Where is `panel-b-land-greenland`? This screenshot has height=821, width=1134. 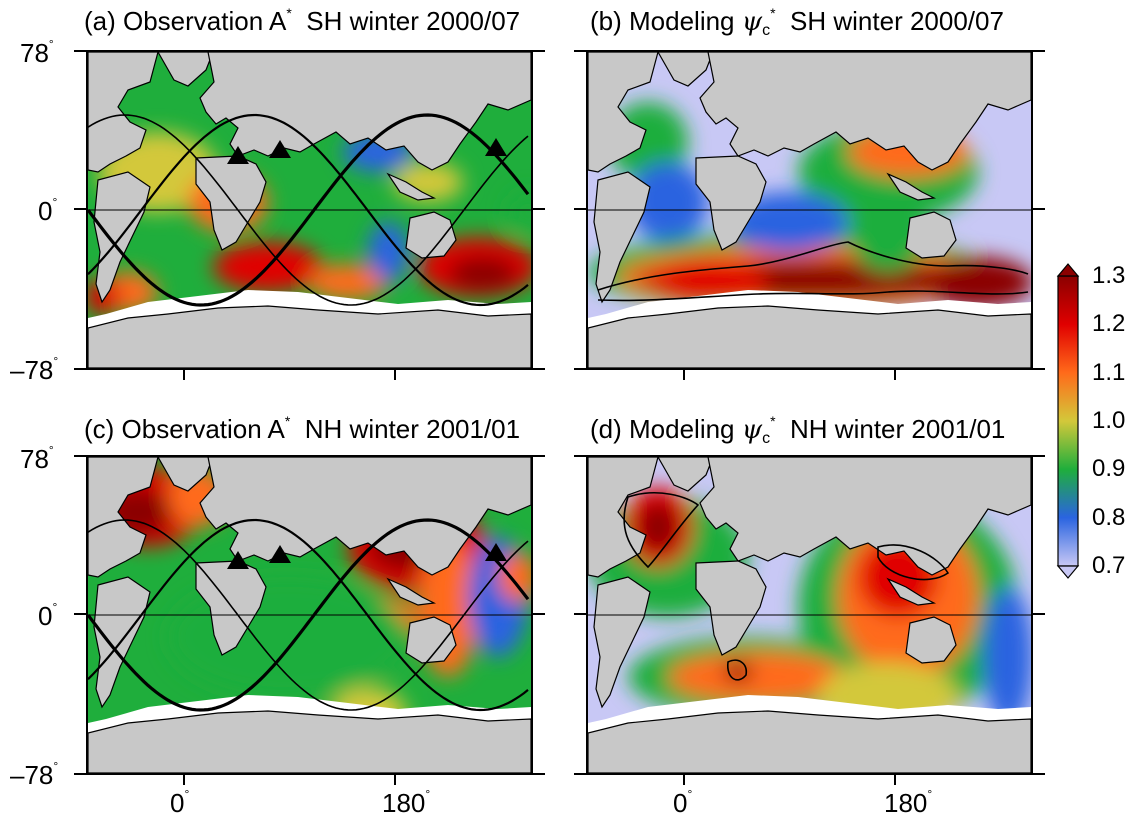
panel-b-land-greenland is located at coordinates (685, 69).